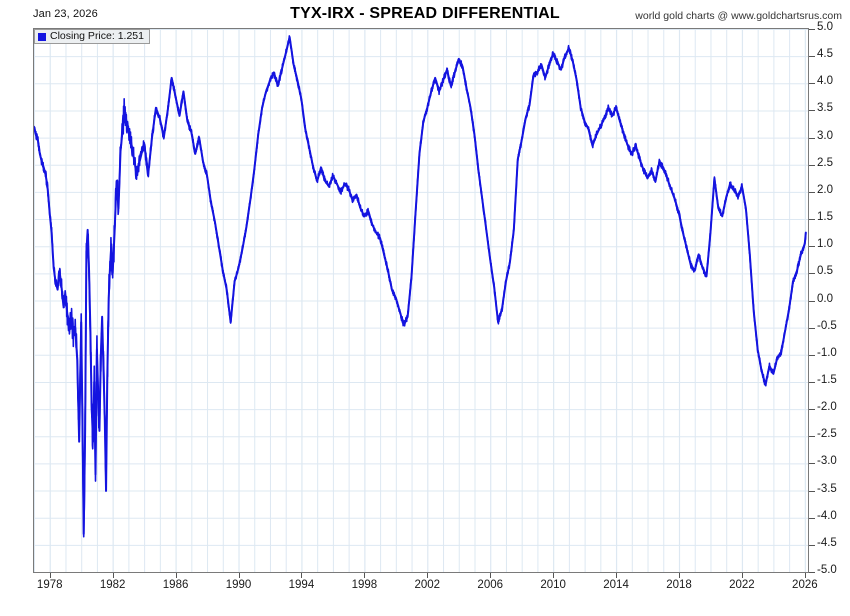 This screenshot has width=850, height=616. I want to click on y-axis-tick-label: 0.5, so click(825, 271).